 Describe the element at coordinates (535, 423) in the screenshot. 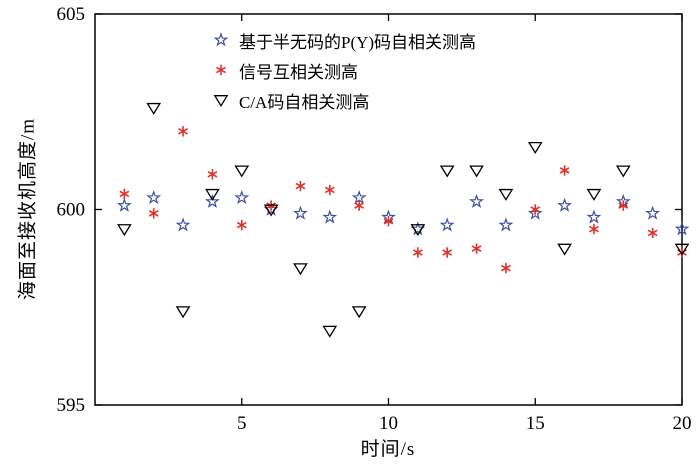

I see `x-tick-label: 15` at that location.